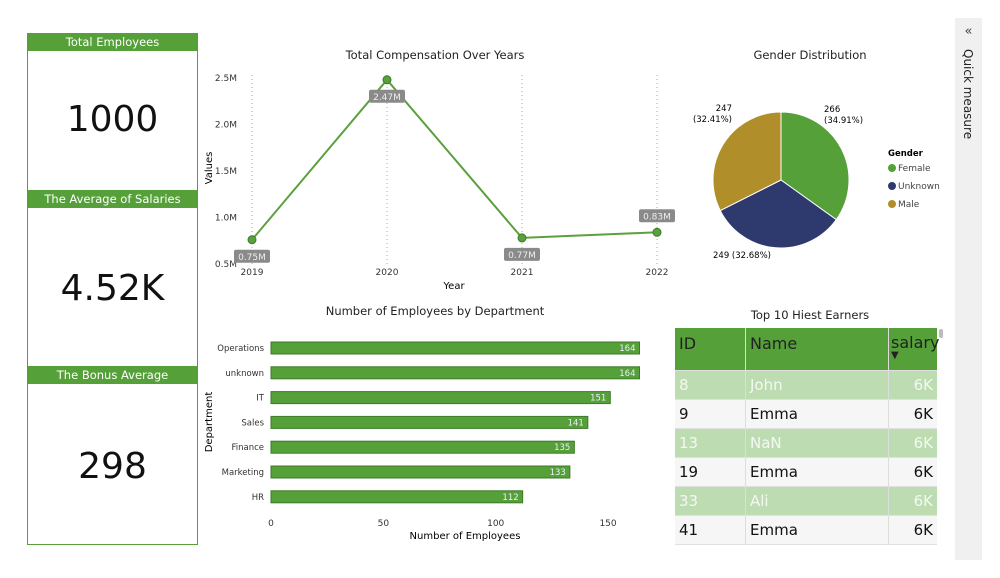 This screenshot has width=1000, height=578. I want to click on table-cell: 41, so click(689, 530).